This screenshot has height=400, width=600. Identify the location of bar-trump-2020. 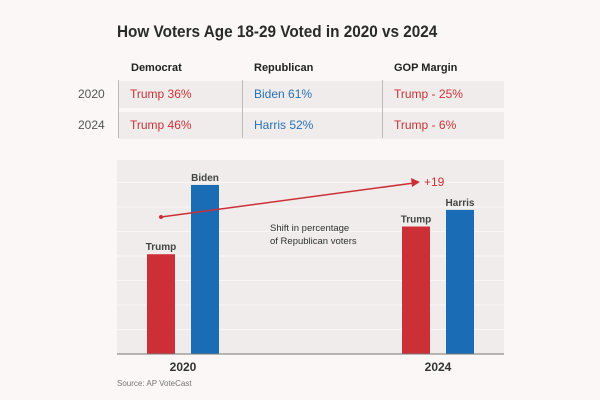
(161, 304).